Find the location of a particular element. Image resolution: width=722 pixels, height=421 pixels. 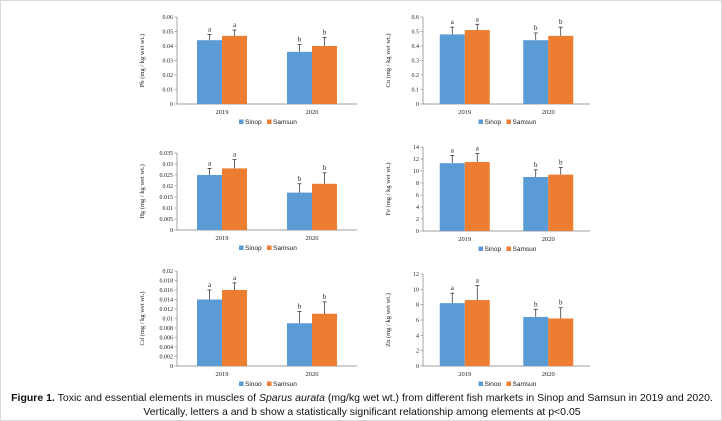

y-tick-label: 0.4 is located at coordinates (416, 47).